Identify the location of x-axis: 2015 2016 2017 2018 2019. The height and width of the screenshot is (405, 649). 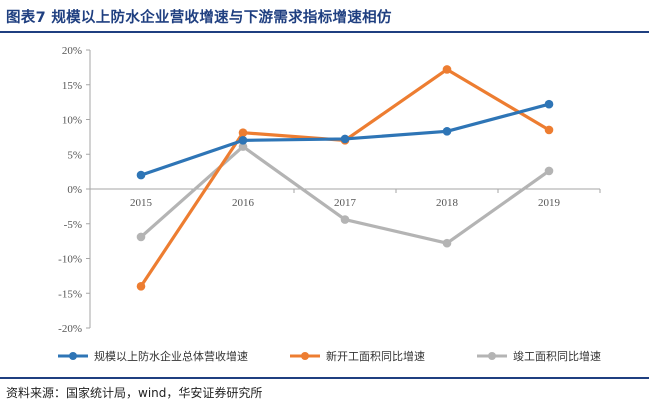
(345, 198).